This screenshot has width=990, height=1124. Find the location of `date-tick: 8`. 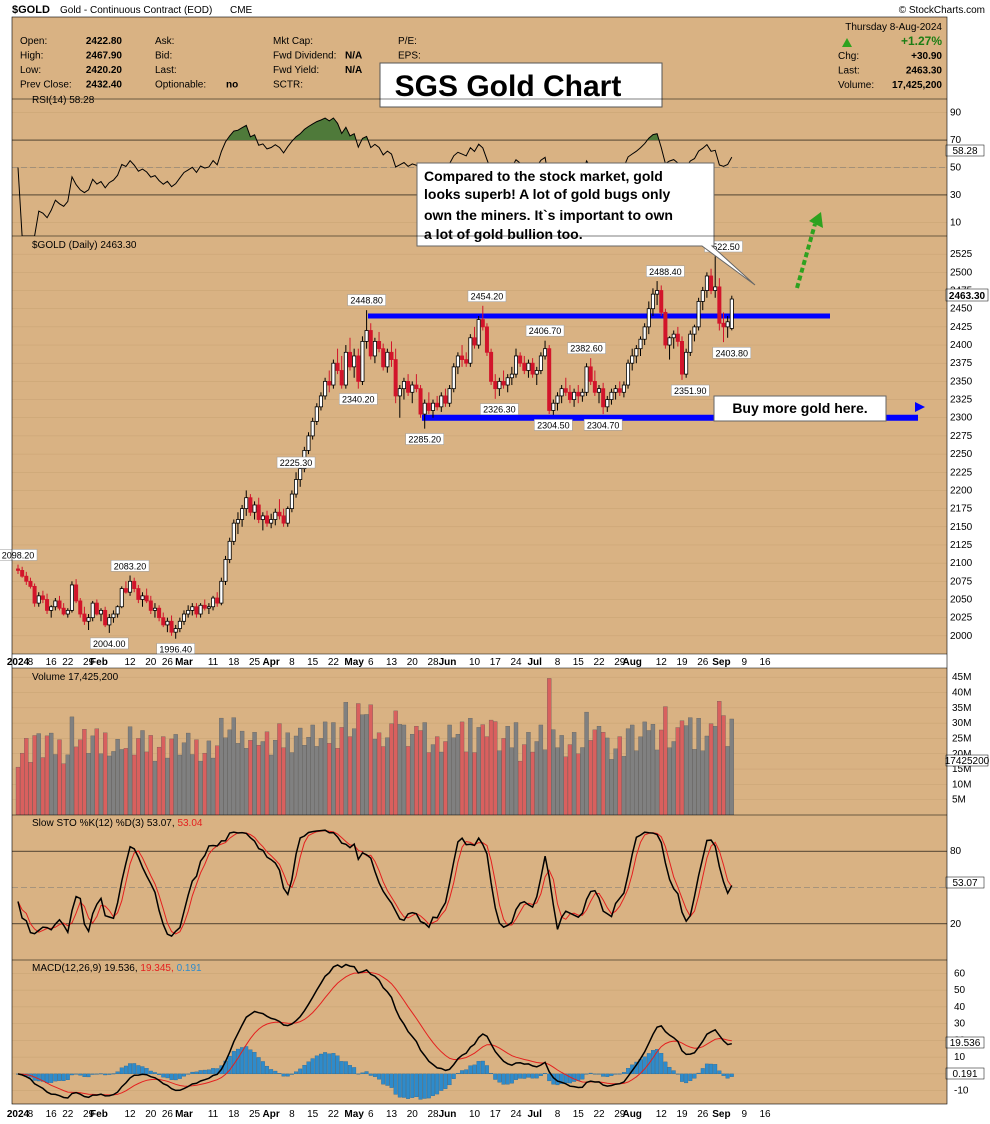

date-tick: 8 is located at coordinates (558, 1114).